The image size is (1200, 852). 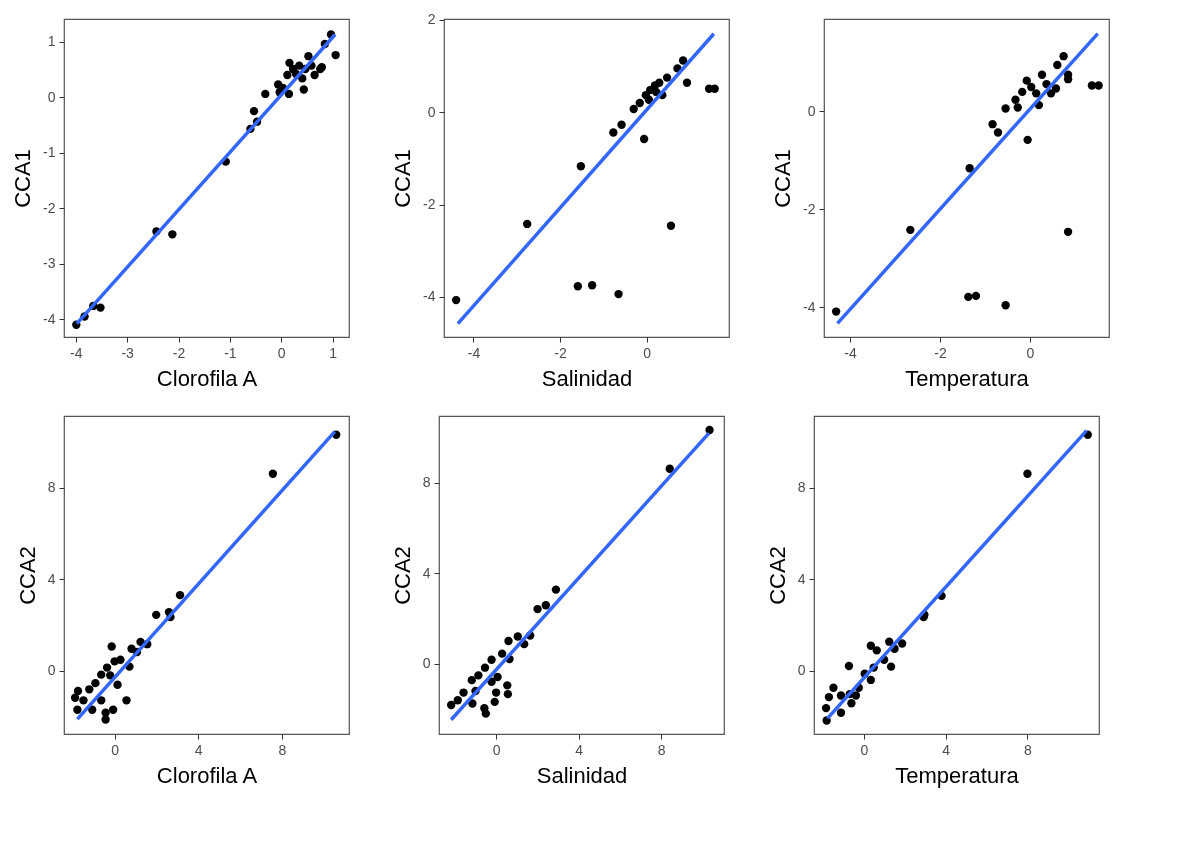 I want to click on y-tick-label: -1, so click(x=49, y=152).